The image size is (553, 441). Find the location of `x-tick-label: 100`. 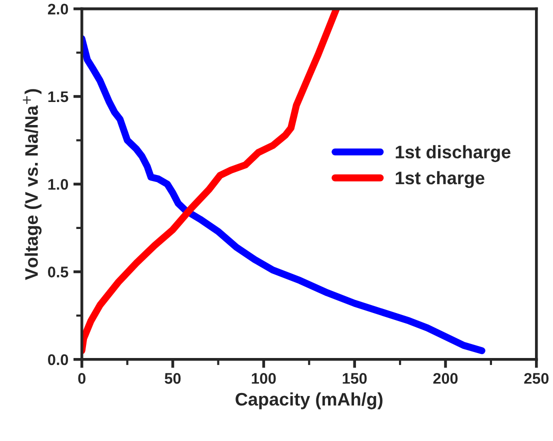

x-tick-label: 100 is located at coordinates (264, 378).